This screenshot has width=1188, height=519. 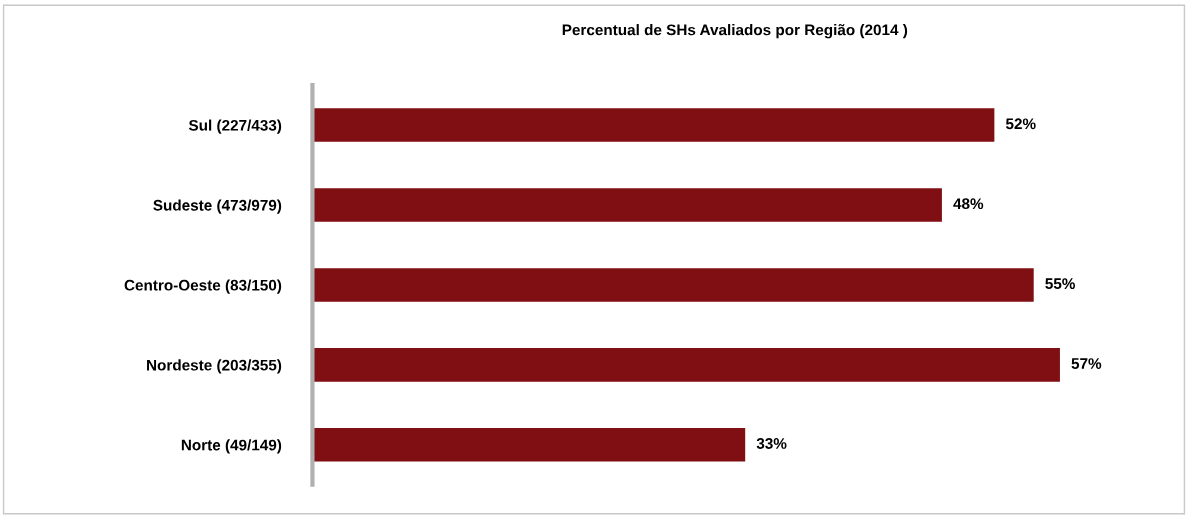 I want to click on data-label: 55%, so click(x=1060, y=284).